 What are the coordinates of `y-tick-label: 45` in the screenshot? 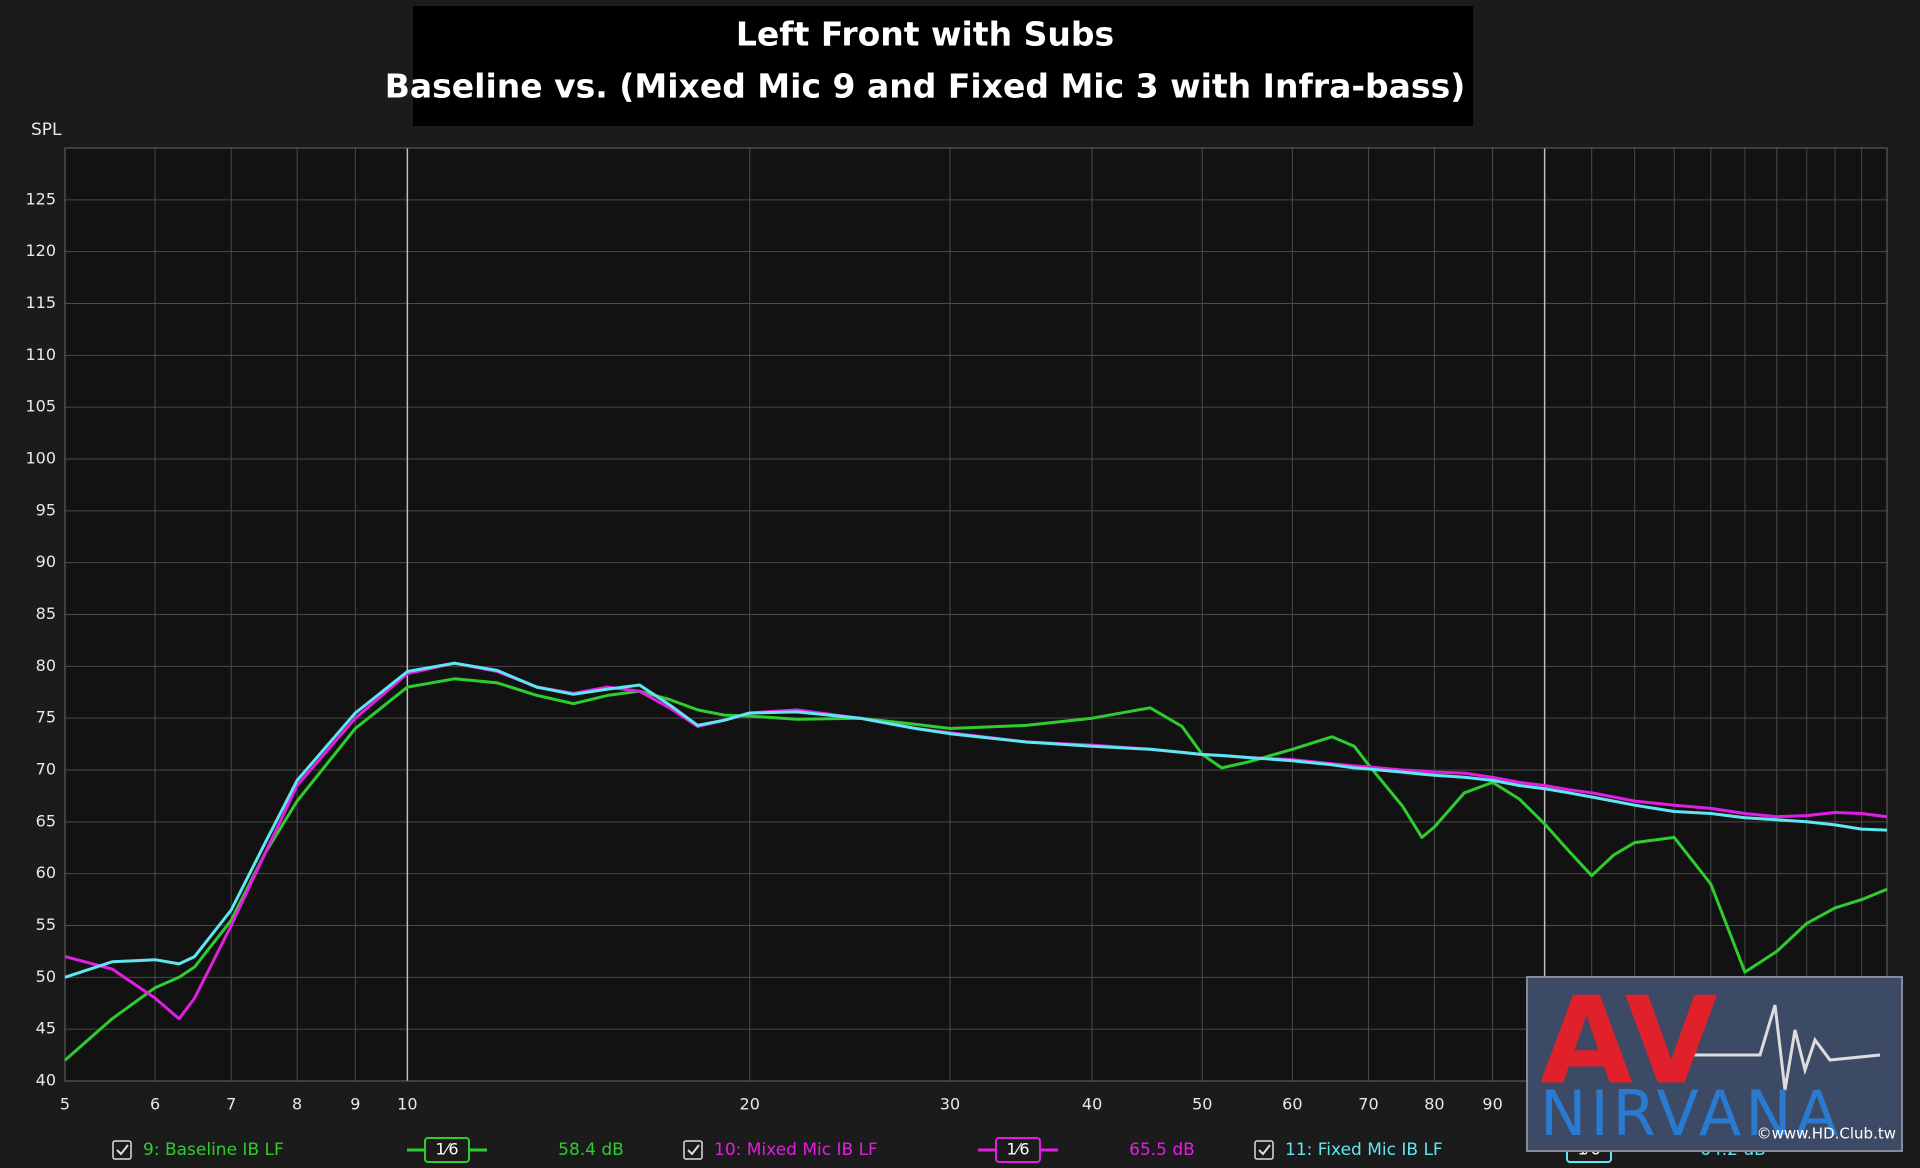 It's located at (46, 1028).